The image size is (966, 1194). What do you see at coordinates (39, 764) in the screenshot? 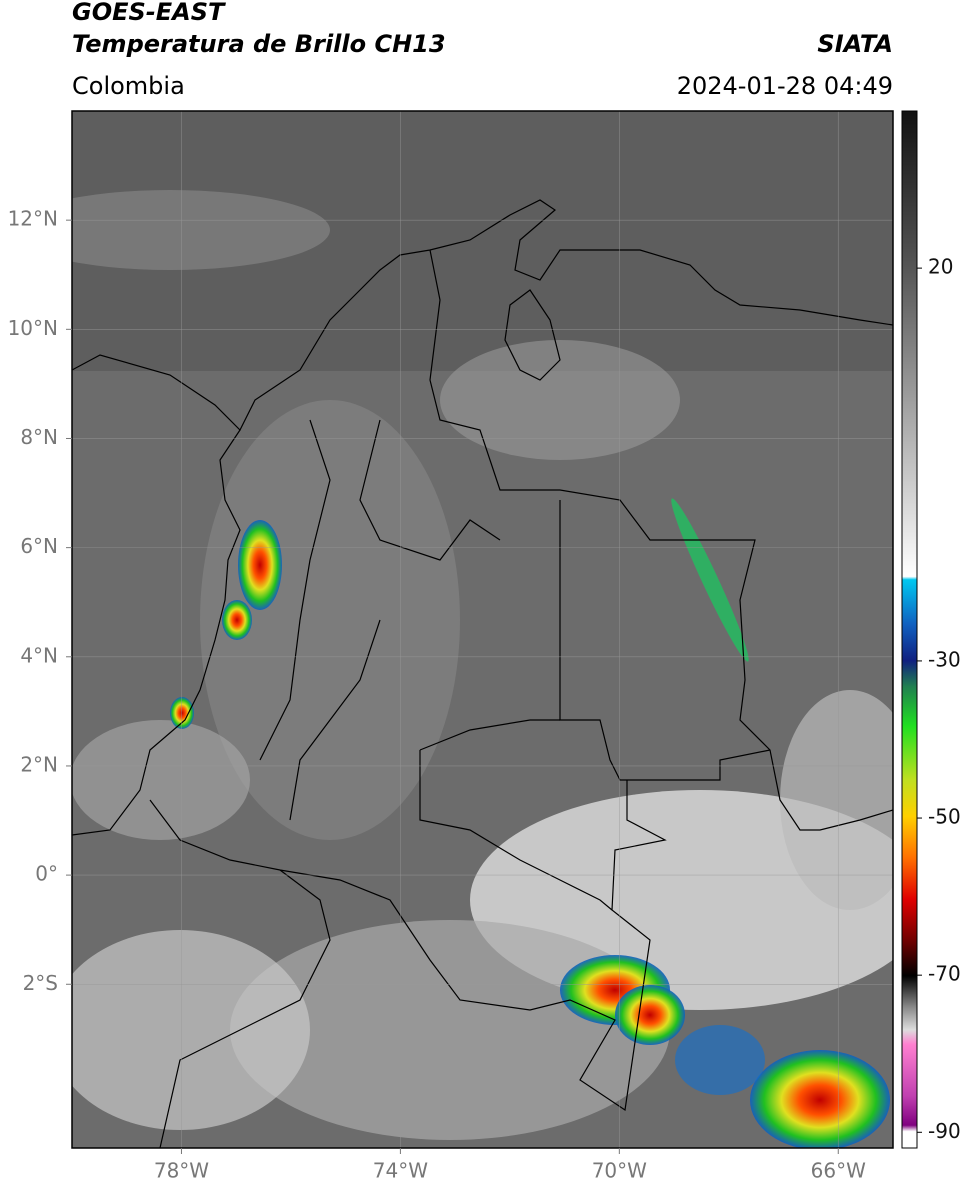
I see `y-tick-label: 2°N` at bounding box center [39, 764].